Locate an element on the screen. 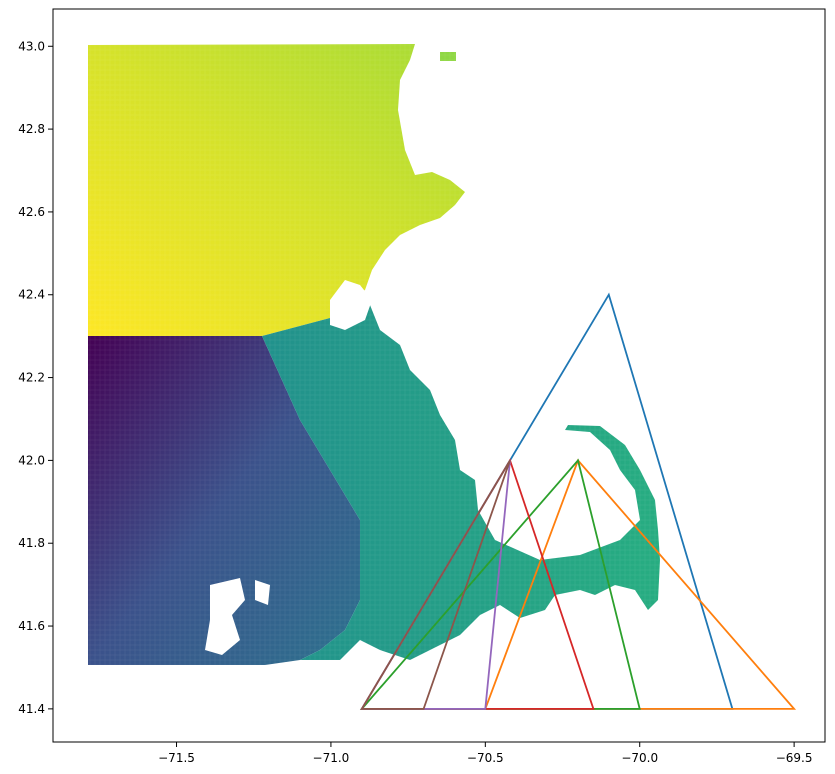 This screenshot has width=835, height=774. y-tick-label: 41.4 is located at coordinates (31, 709).